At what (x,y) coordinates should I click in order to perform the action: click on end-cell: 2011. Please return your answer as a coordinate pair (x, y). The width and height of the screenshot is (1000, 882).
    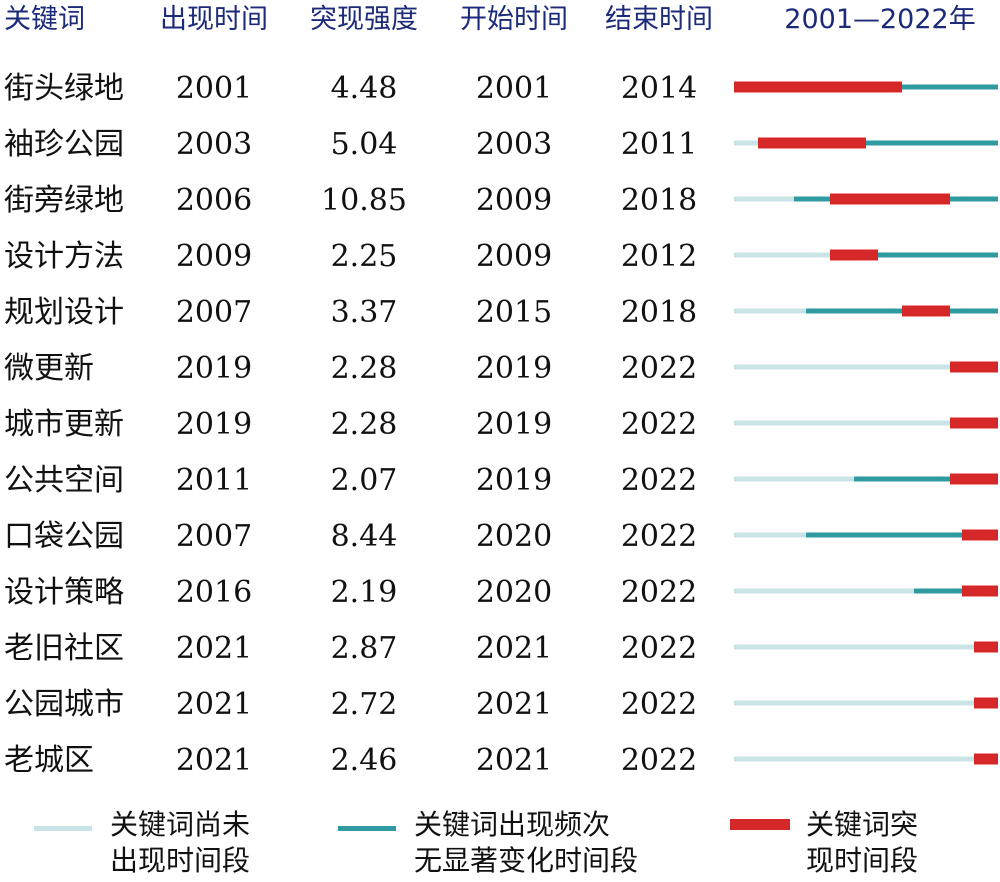
    Looking at the image, I should click on (659, 144).